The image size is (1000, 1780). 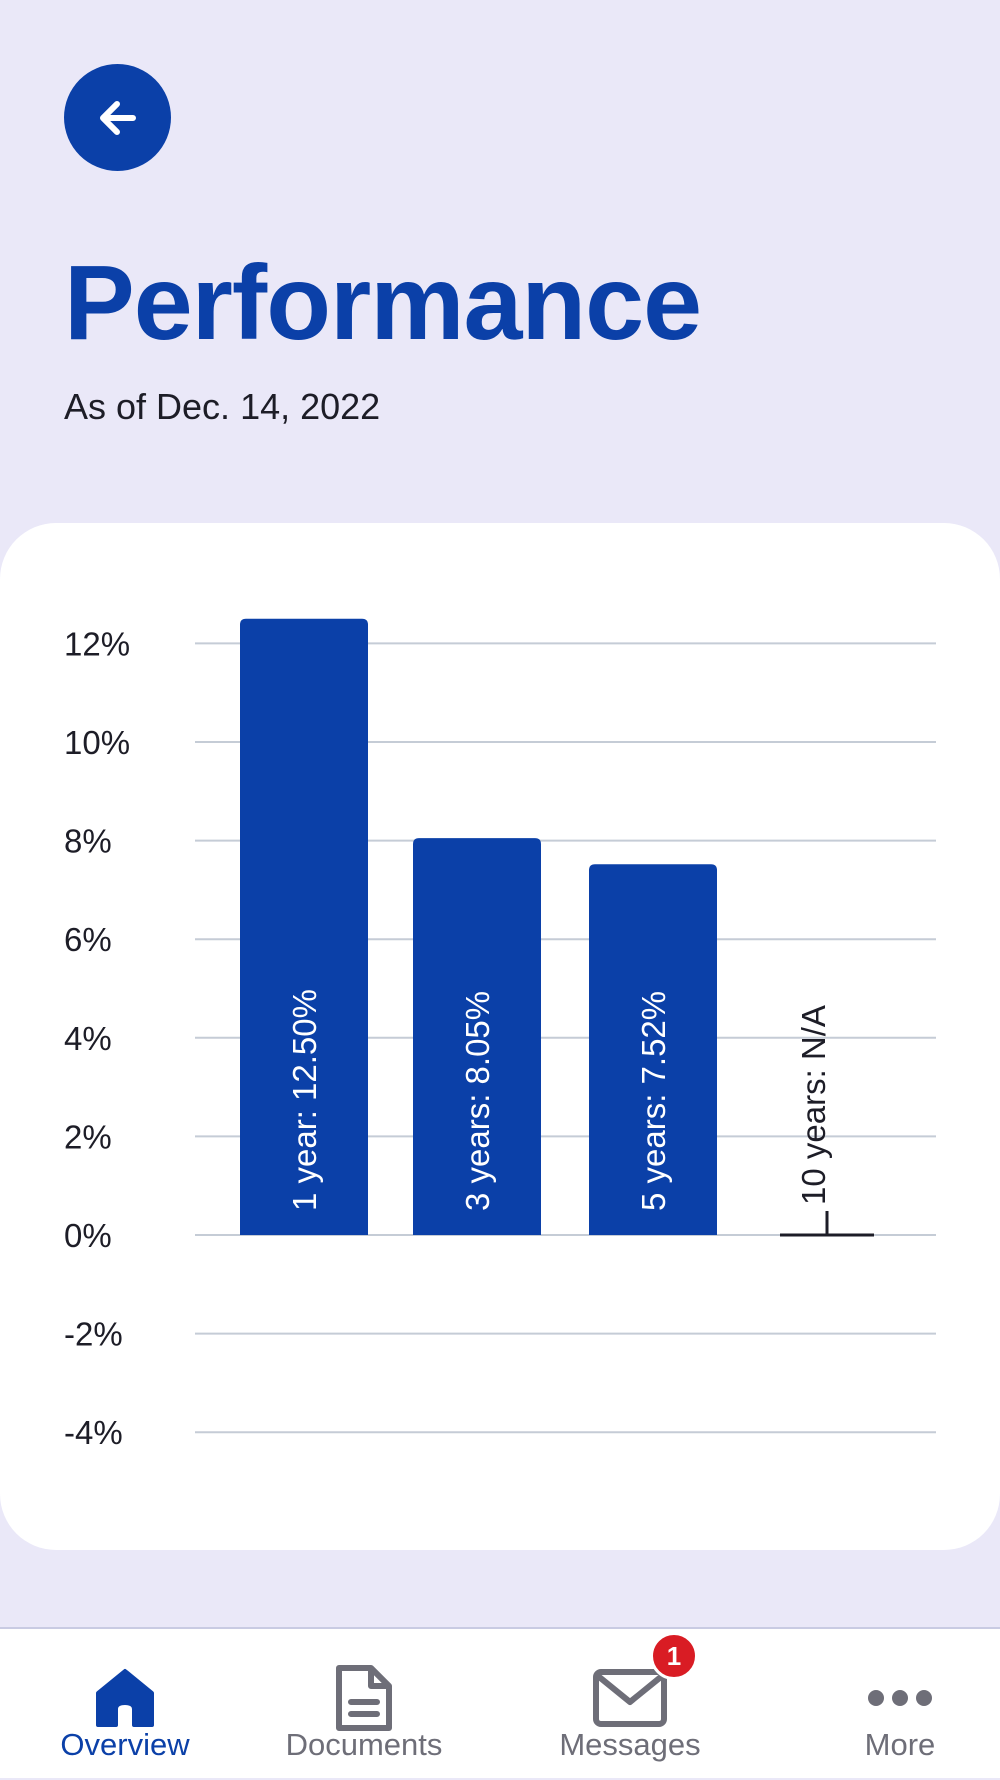 I want to click on y-tick-label: 6%, so click(x=88, y=939).